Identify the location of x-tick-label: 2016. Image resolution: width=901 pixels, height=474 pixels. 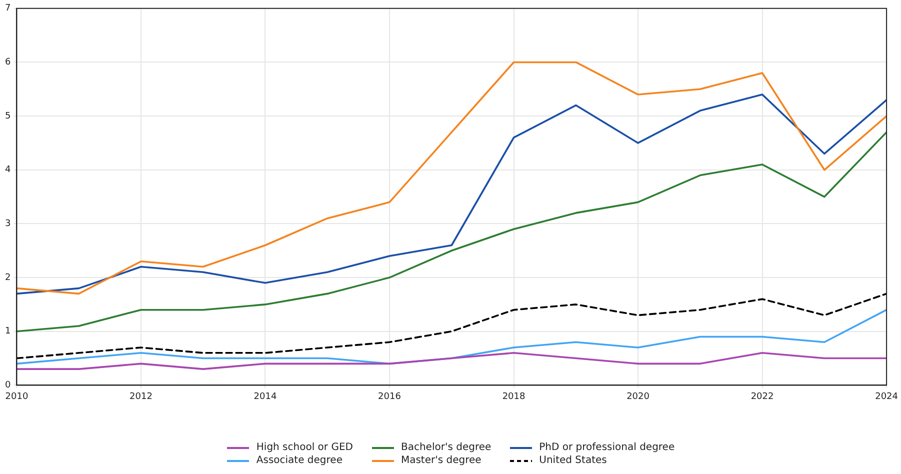
(390, 397).